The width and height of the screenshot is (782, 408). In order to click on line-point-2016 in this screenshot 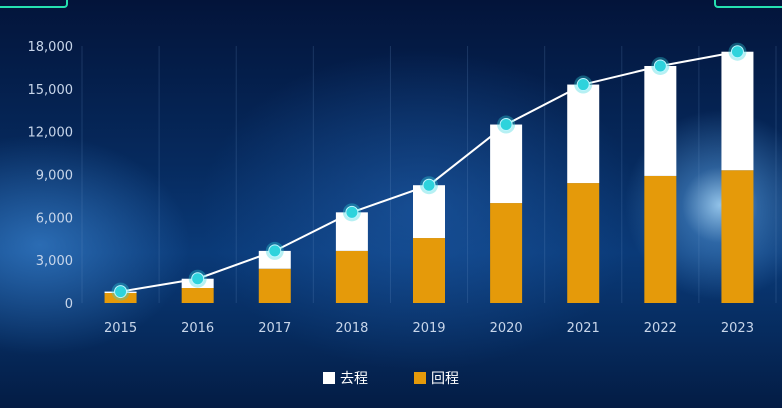, I will do `click(198, 279)`.